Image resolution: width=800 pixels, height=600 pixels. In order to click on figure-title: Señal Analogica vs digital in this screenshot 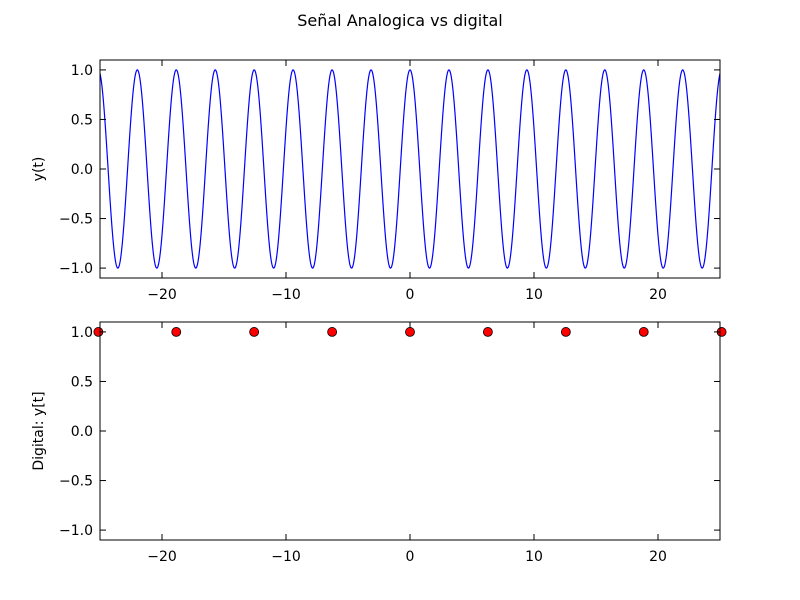, I will do `click(400, 20)`.